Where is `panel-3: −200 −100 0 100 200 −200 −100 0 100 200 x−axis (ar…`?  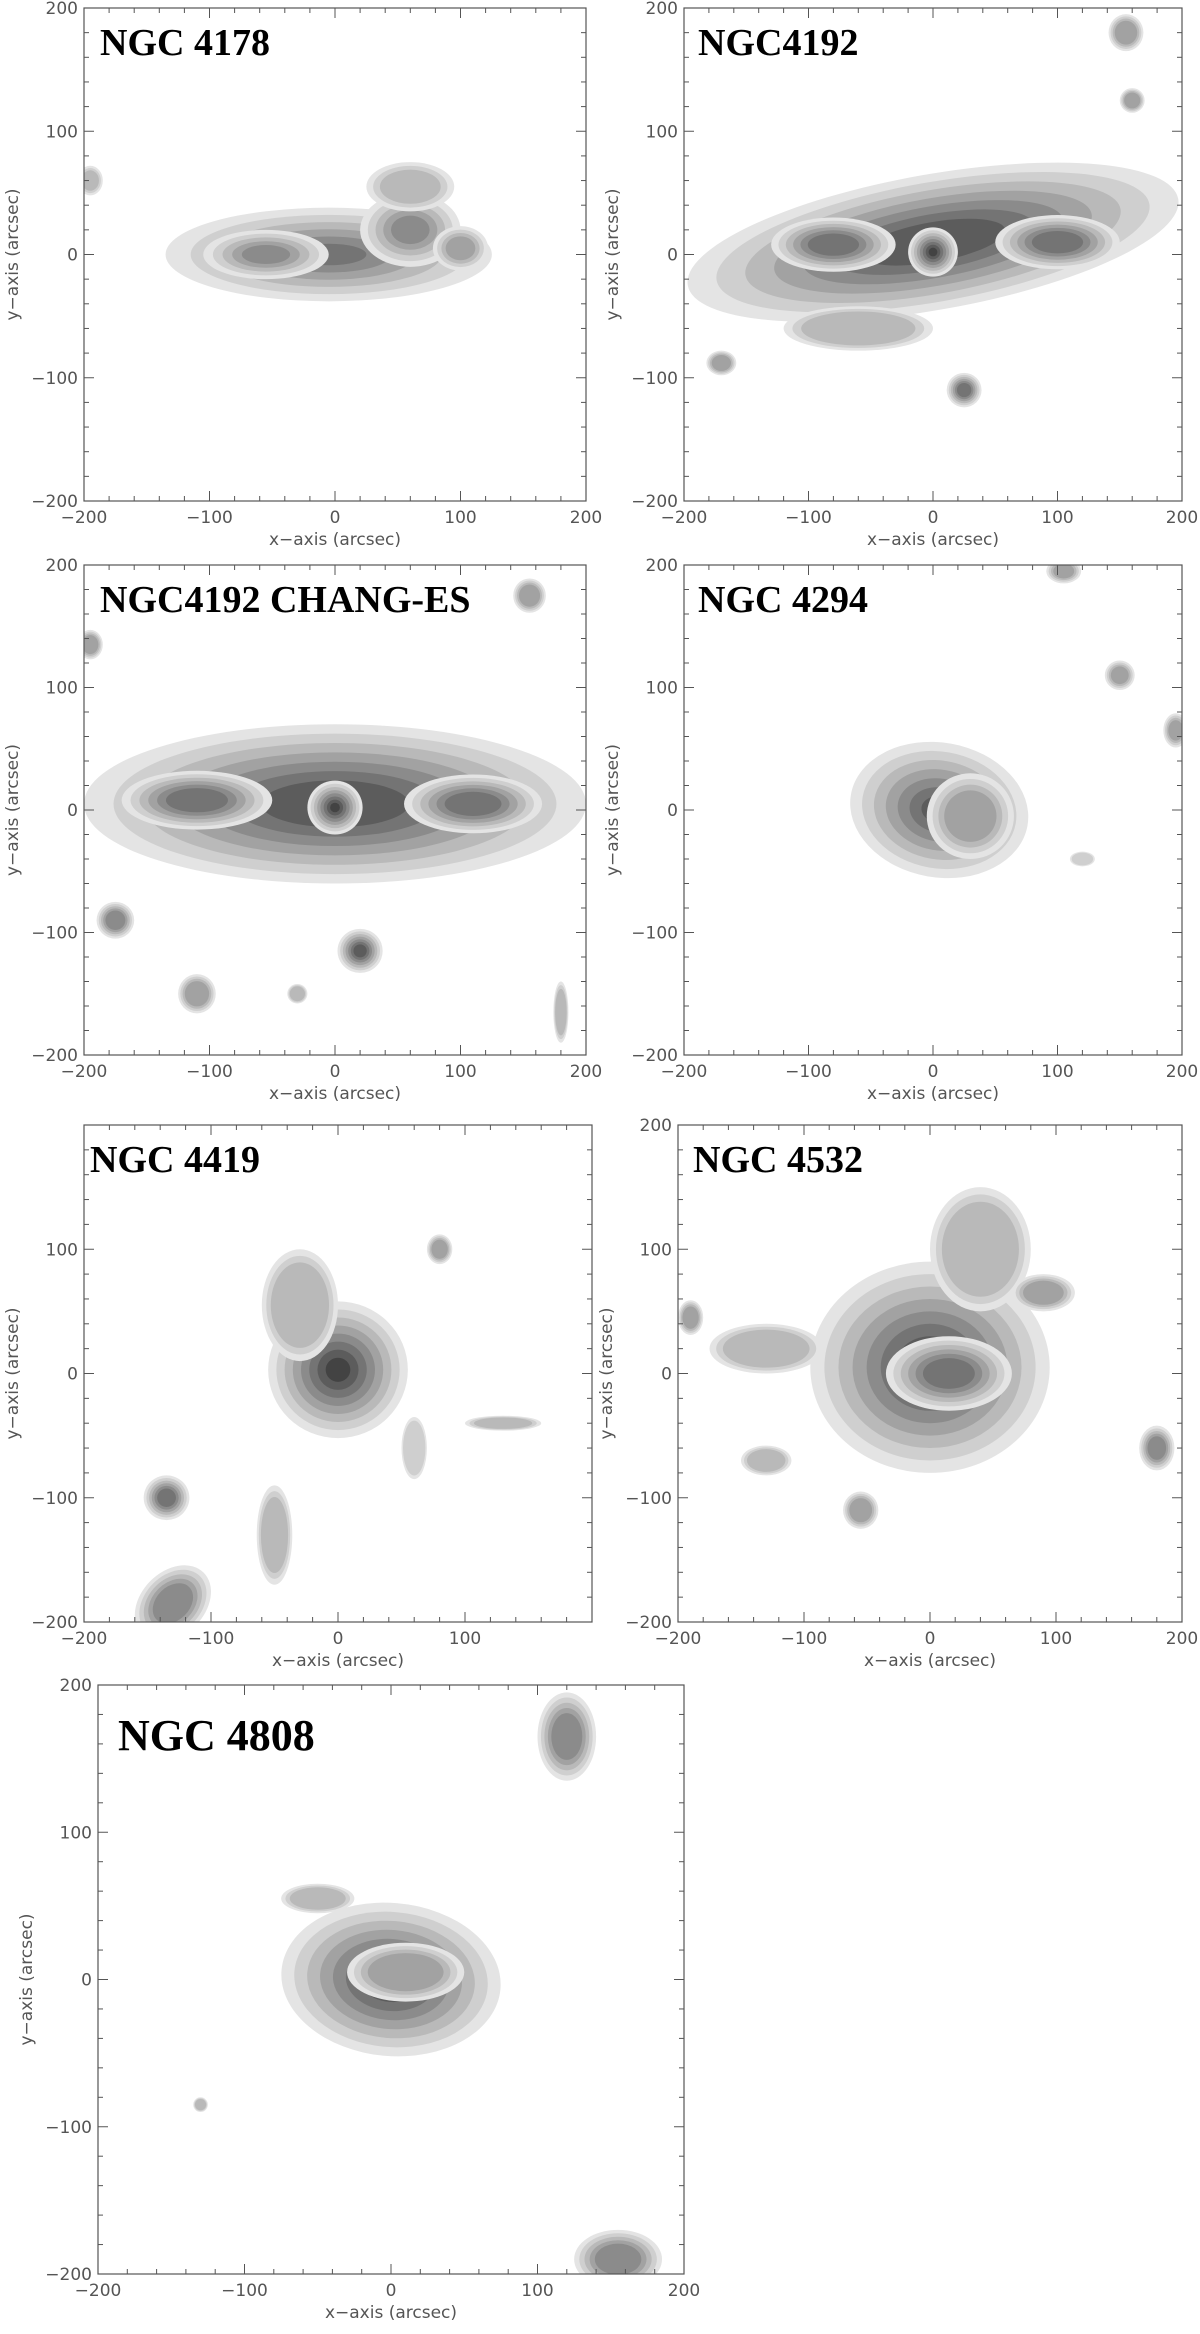 panel-3: −200 −100 0 100 200 −200 −100 0 100 200 x−axis (ar… is located at coordinates (900, 830).